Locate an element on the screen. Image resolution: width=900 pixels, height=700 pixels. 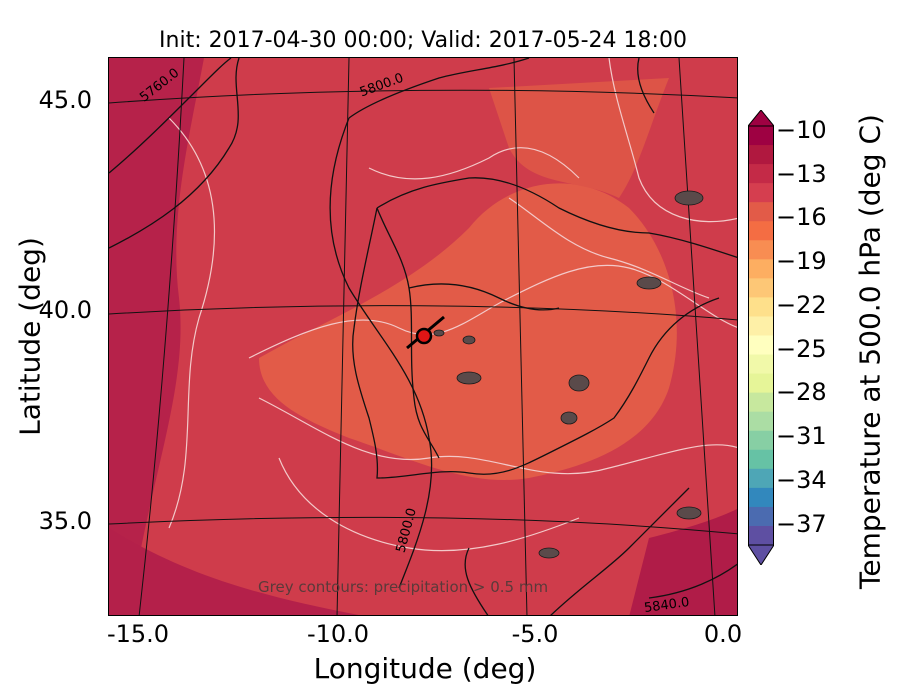
y-tick-label: 40.0 is located at coordinates (65, 310).